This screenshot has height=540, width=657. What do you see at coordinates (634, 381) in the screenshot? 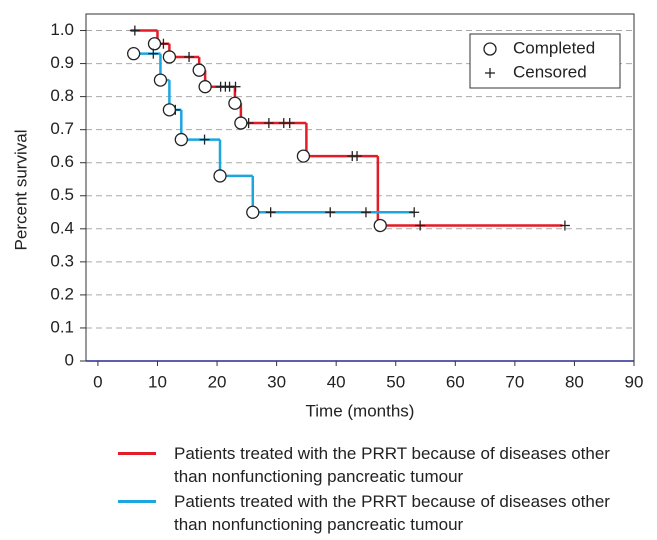
I see `x-tick-label: 90` at bounding box center [634, 381].